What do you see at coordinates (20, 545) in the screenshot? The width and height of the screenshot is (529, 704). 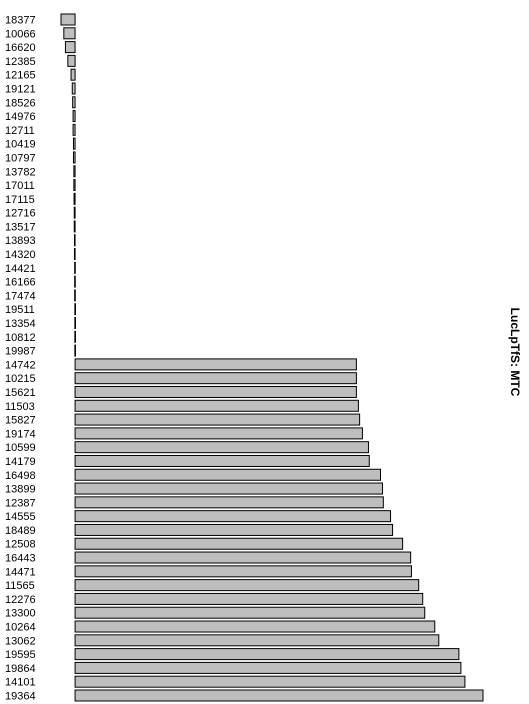 I see `category-label-12508: 12508` at bounding box center [20, 545].